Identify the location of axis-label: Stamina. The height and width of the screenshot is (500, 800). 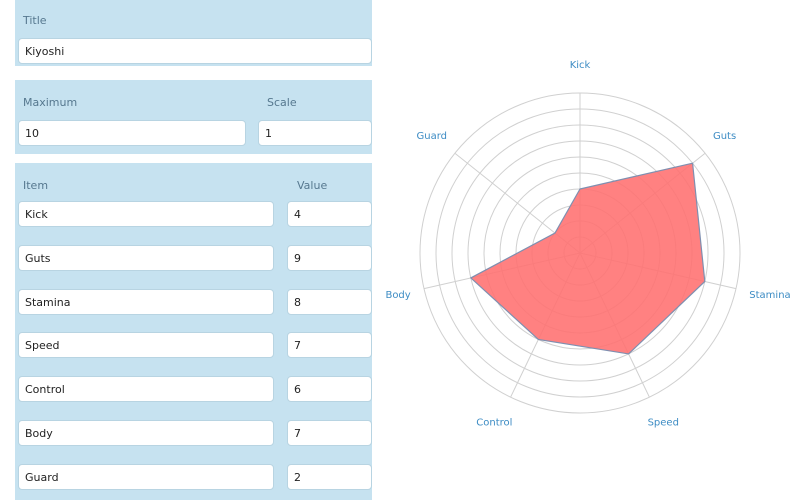
(769, 295).